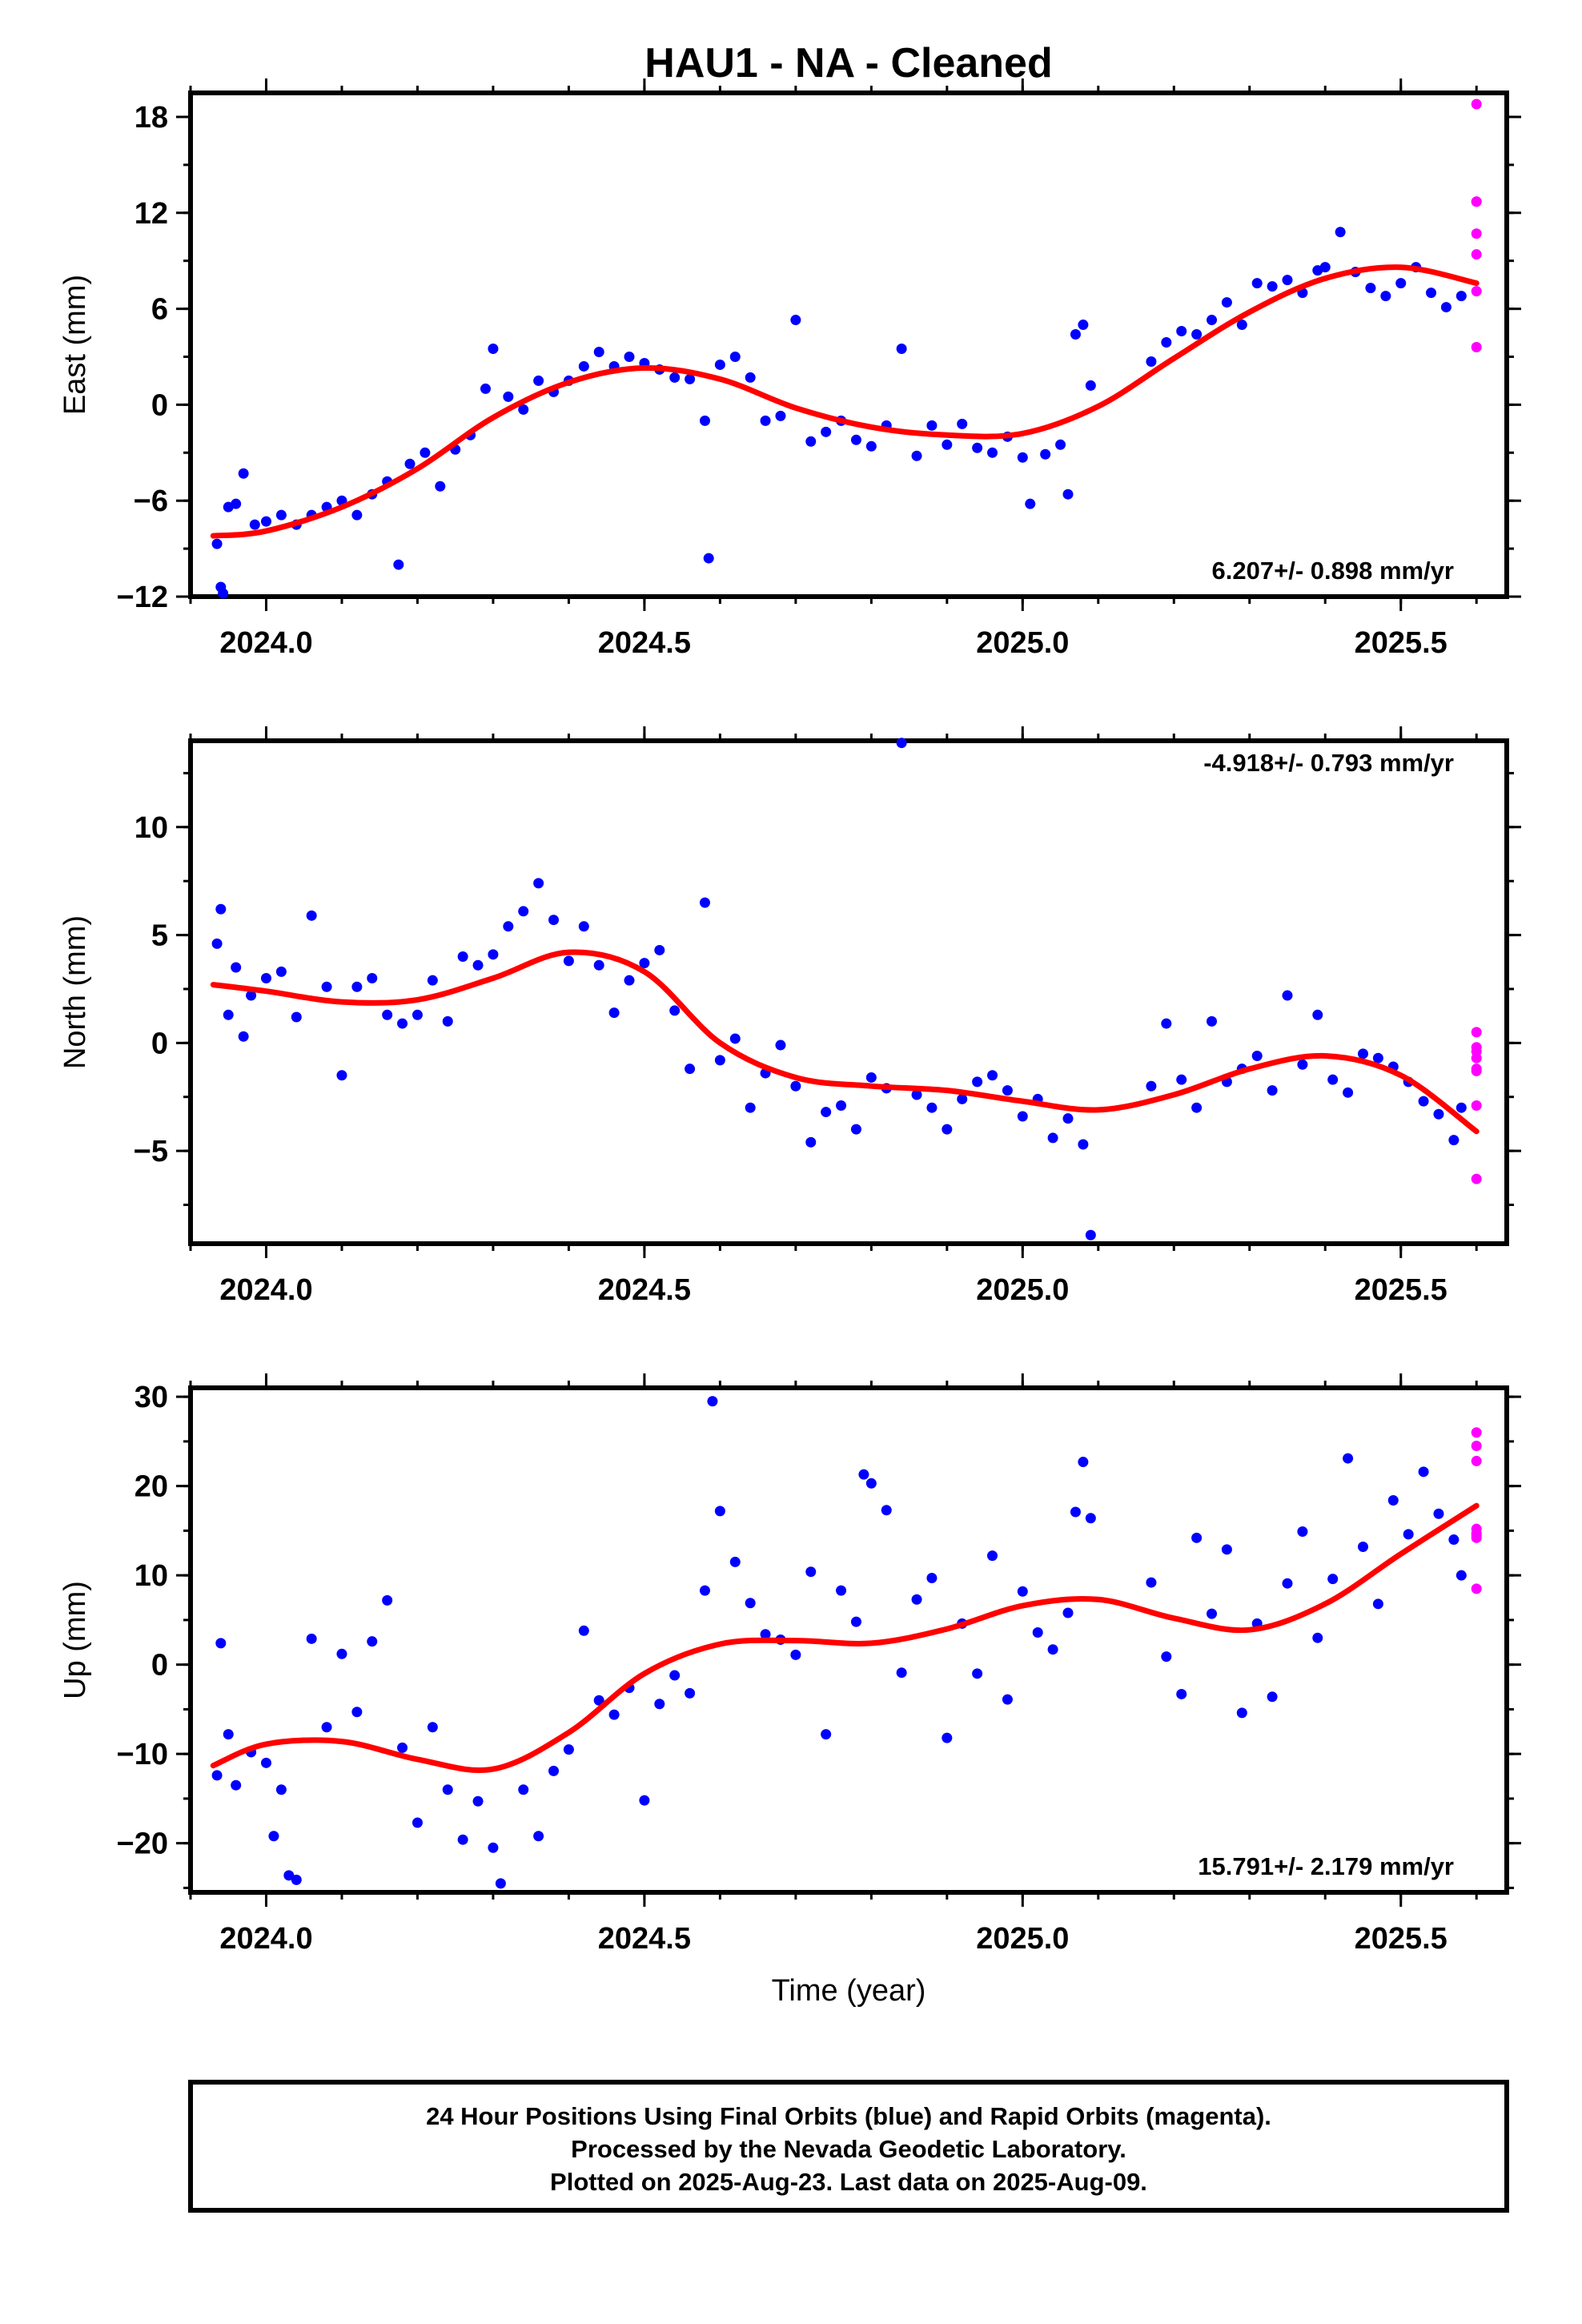 The image size is (1582, 2324). Describe the element at coordinates (1476, 1106) in the screenshot. I see `north-rapid-point` at that location.